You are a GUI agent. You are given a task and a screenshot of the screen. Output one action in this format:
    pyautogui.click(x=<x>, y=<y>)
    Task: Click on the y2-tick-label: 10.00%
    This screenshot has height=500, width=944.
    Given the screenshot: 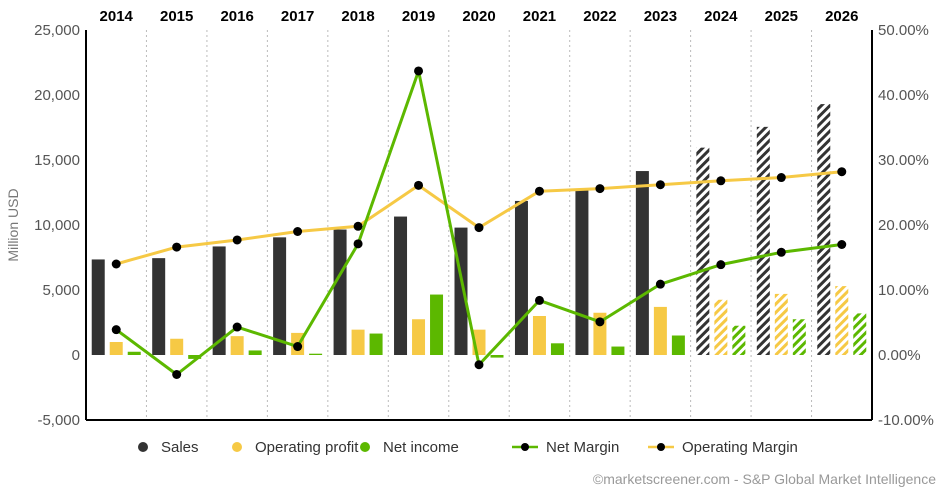 What is the action you would take?
    pyautogui.click(x=903, y=290)
    